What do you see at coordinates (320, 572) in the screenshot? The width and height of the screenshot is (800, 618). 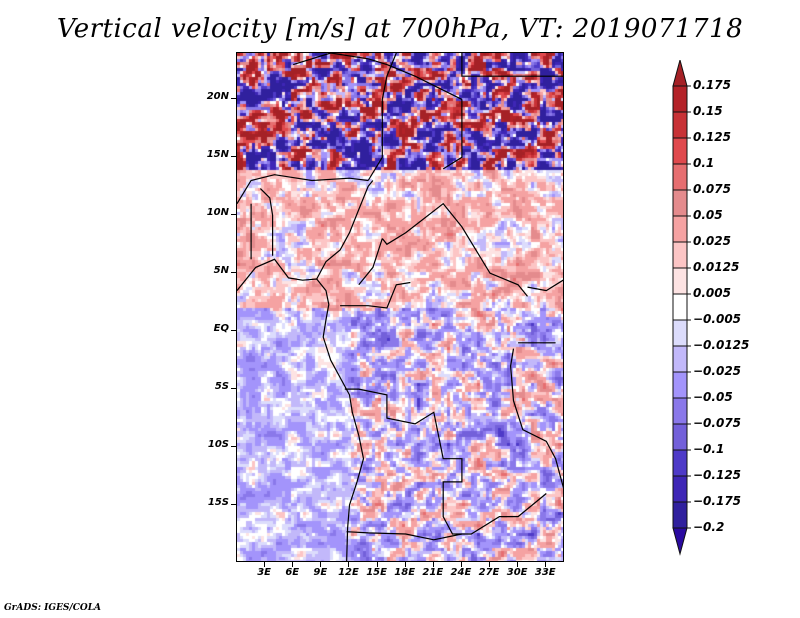 I see `lon-tick-label: 9E` at bounding box center [320, 572].